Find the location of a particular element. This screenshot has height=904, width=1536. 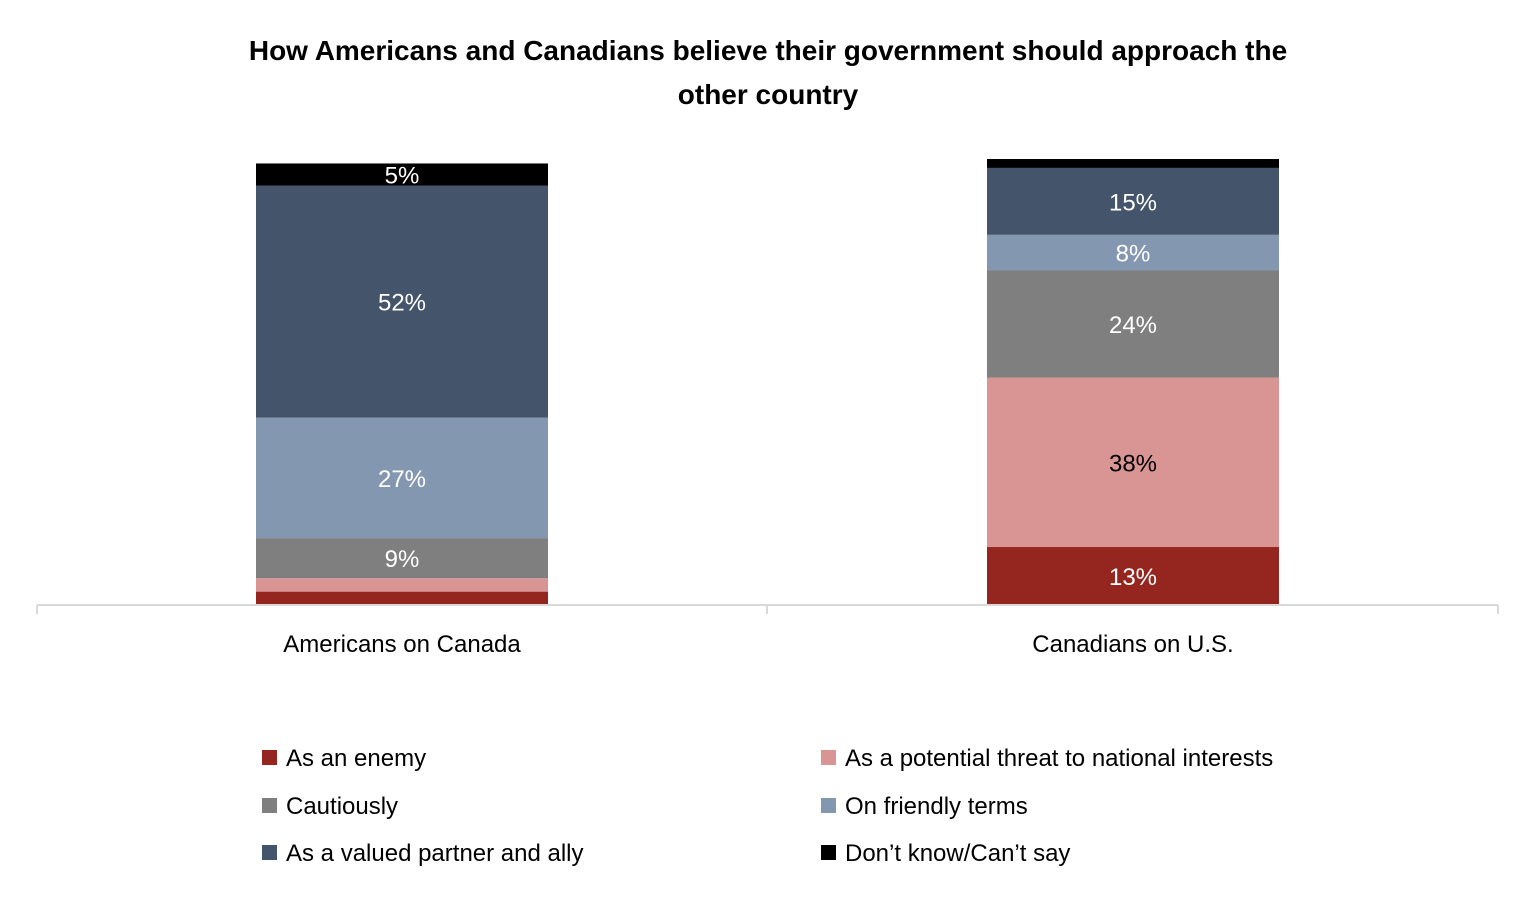

legend-label: As an enemy is located at coordinates (356, 758).